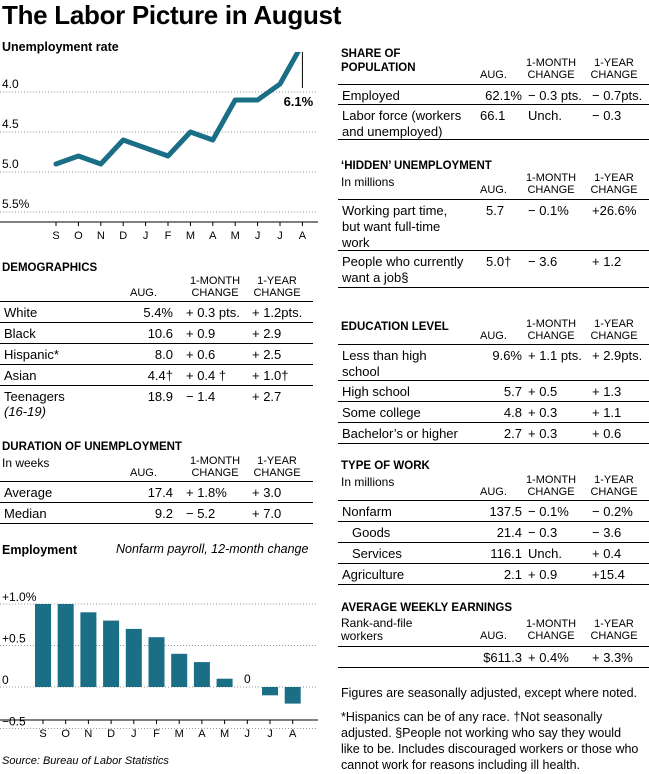 Image resolution: width=649 pixels, height=774 pixels. What do you see at coordinates (548, 511) in the screenshot?
I see `row-1m: − 0.1%` at bounding box center [548, 511].